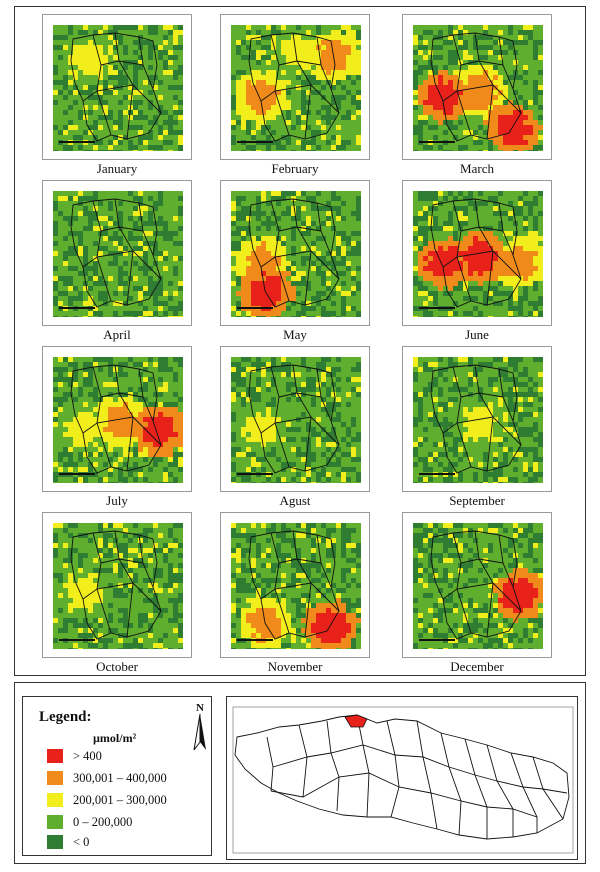  I want to click on month-label: October, so click(117, 666).